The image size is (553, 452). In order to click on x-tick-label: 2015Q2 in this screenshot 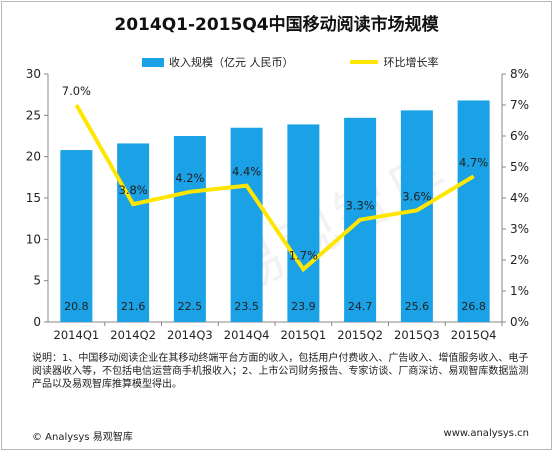, I will do `click(360, 335)`.